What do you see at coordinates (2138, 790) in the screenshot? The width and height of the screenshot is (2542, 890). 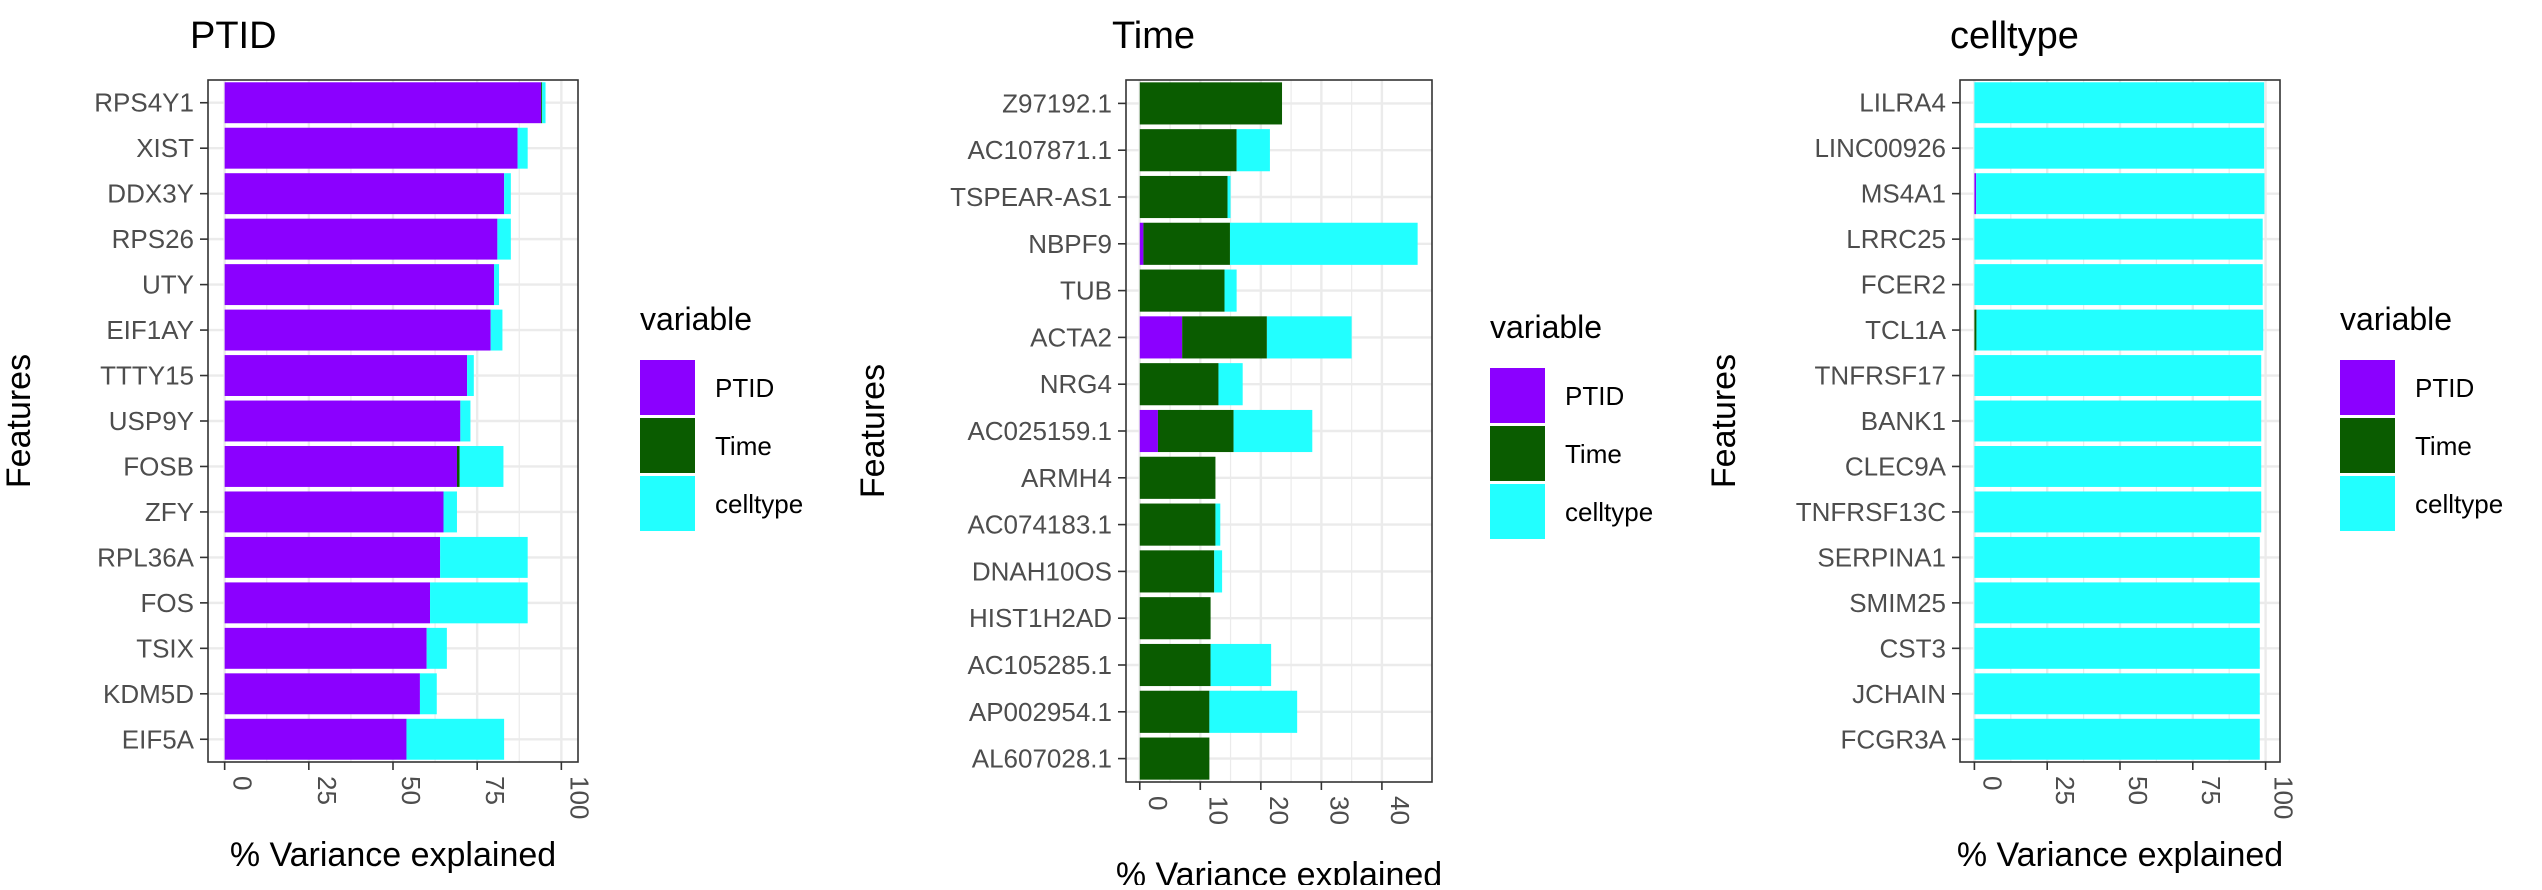 I see `panel-3-x-tick-label: 50` at bounding box center [2138, 790].